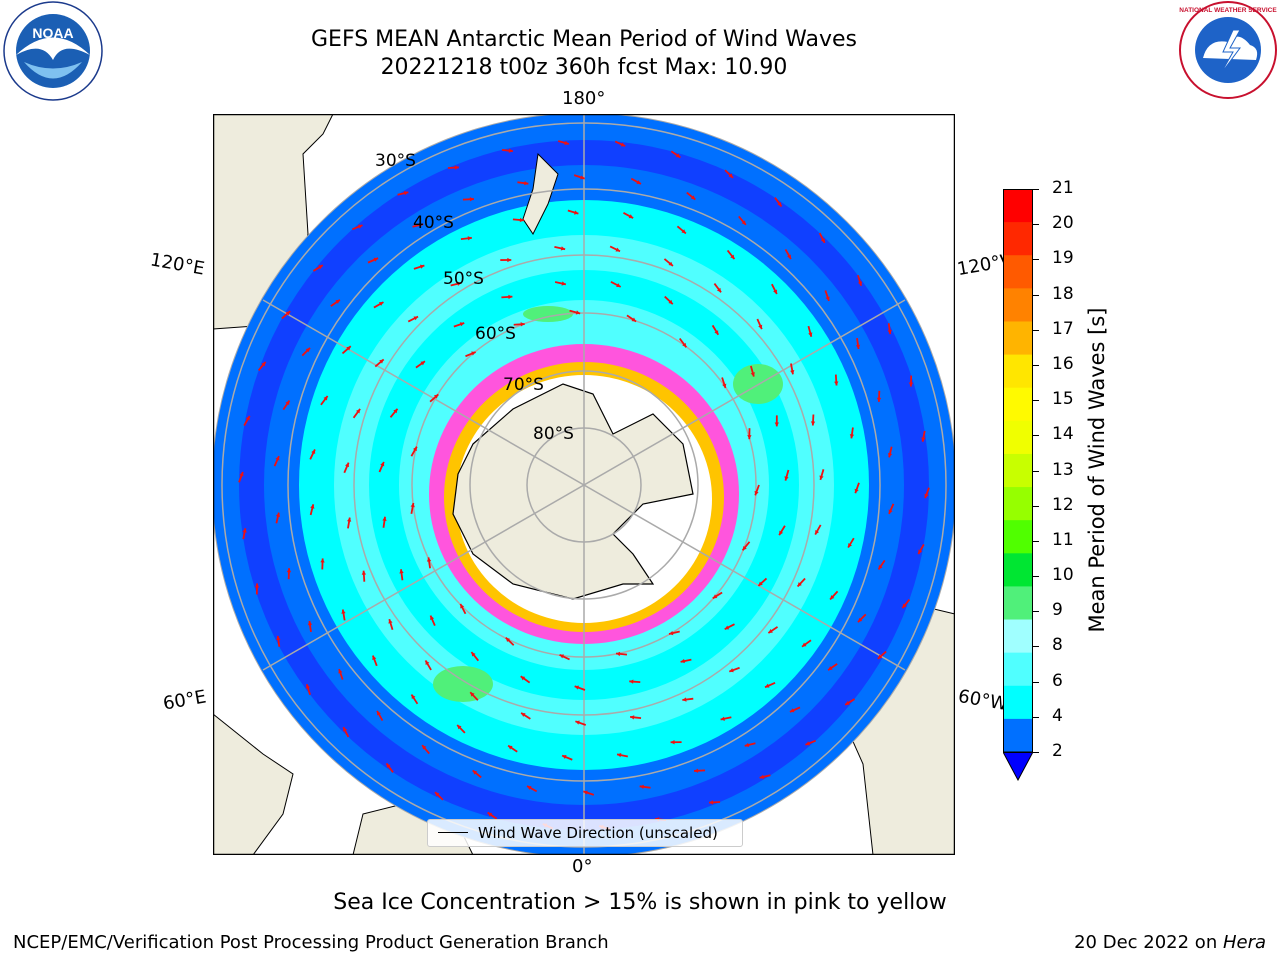 This screenshot has height=960, width=1280. I want to click on lat-label-50s: 50°S, so click(463, 279).